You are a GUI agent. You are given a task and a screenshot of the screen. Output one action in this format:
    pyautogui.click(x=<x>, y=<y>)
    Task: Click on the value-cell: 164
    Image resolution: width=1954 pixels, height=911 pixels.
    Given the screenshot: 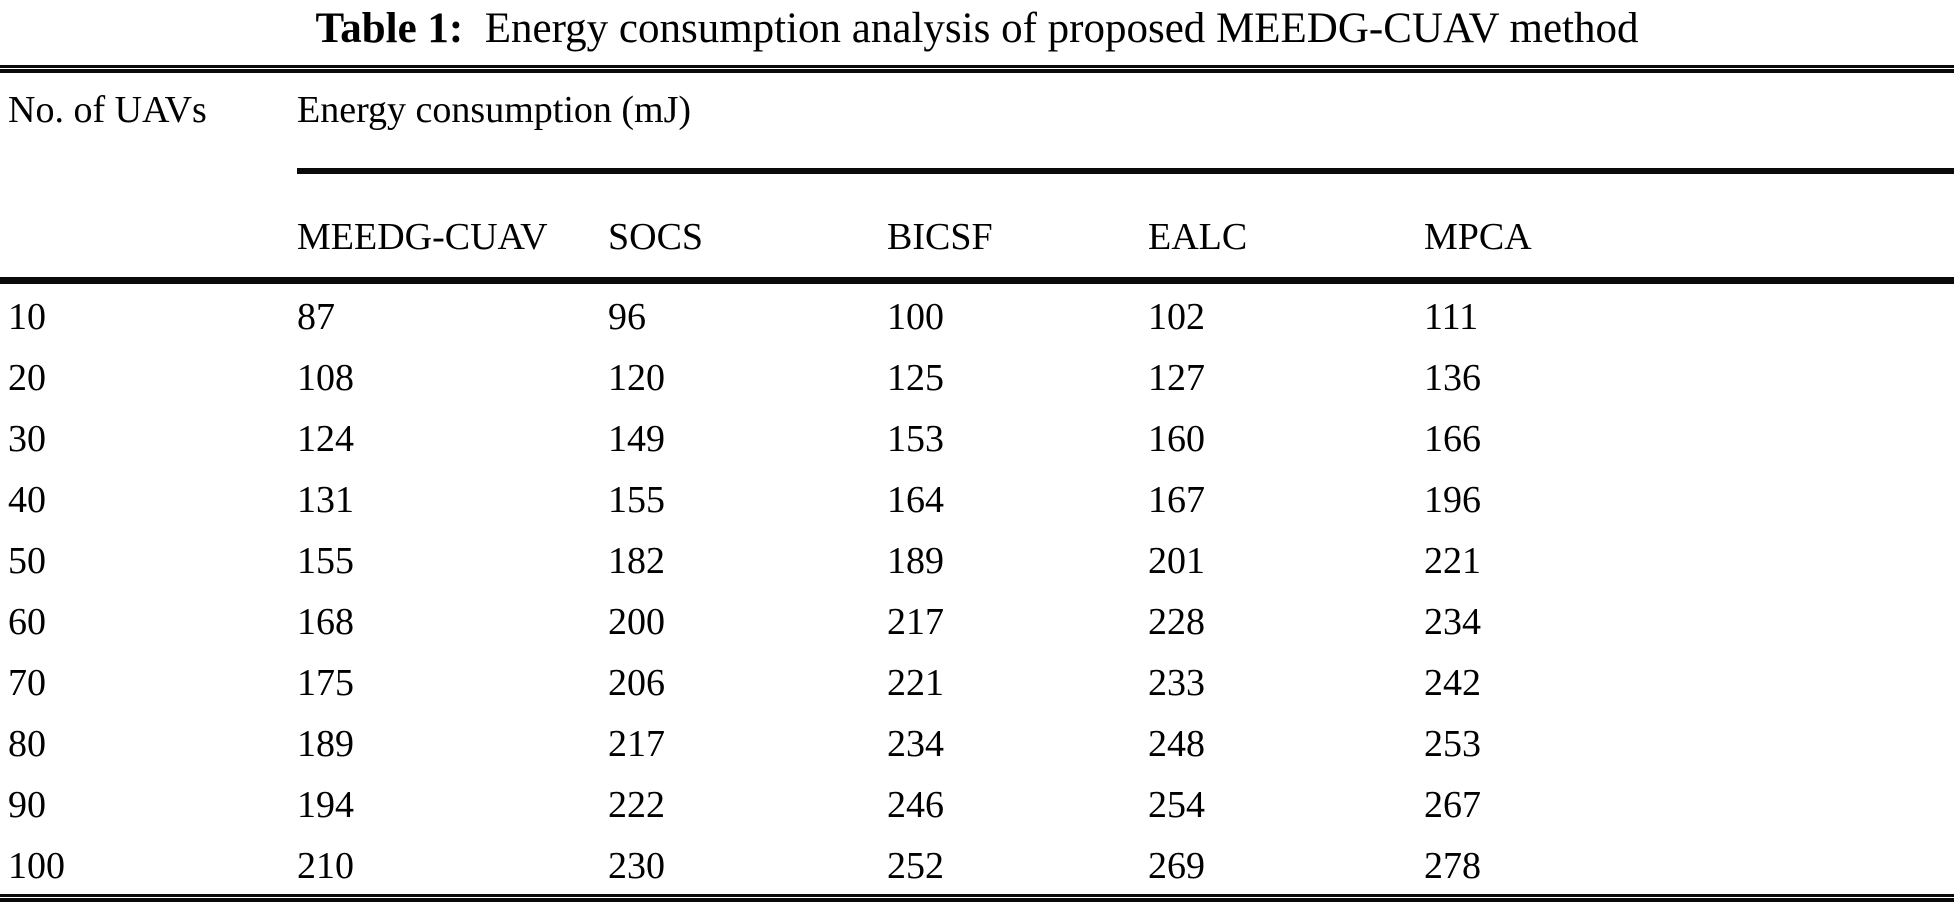 What is the action you would take?
    pyautogui.click(x=915, y=500)
    